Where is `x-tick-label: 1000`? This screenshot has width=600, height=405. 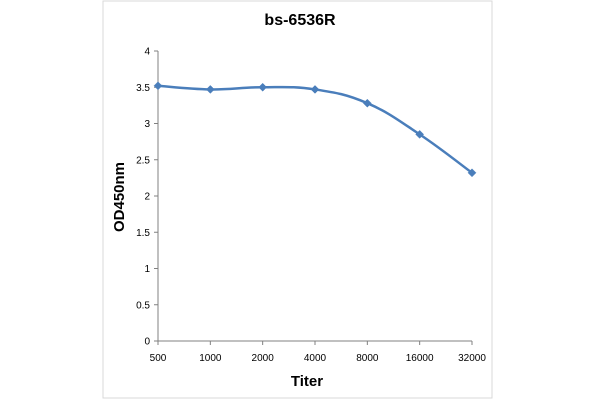
x-tick-label: 1000 is located at coordinates (210, 358).